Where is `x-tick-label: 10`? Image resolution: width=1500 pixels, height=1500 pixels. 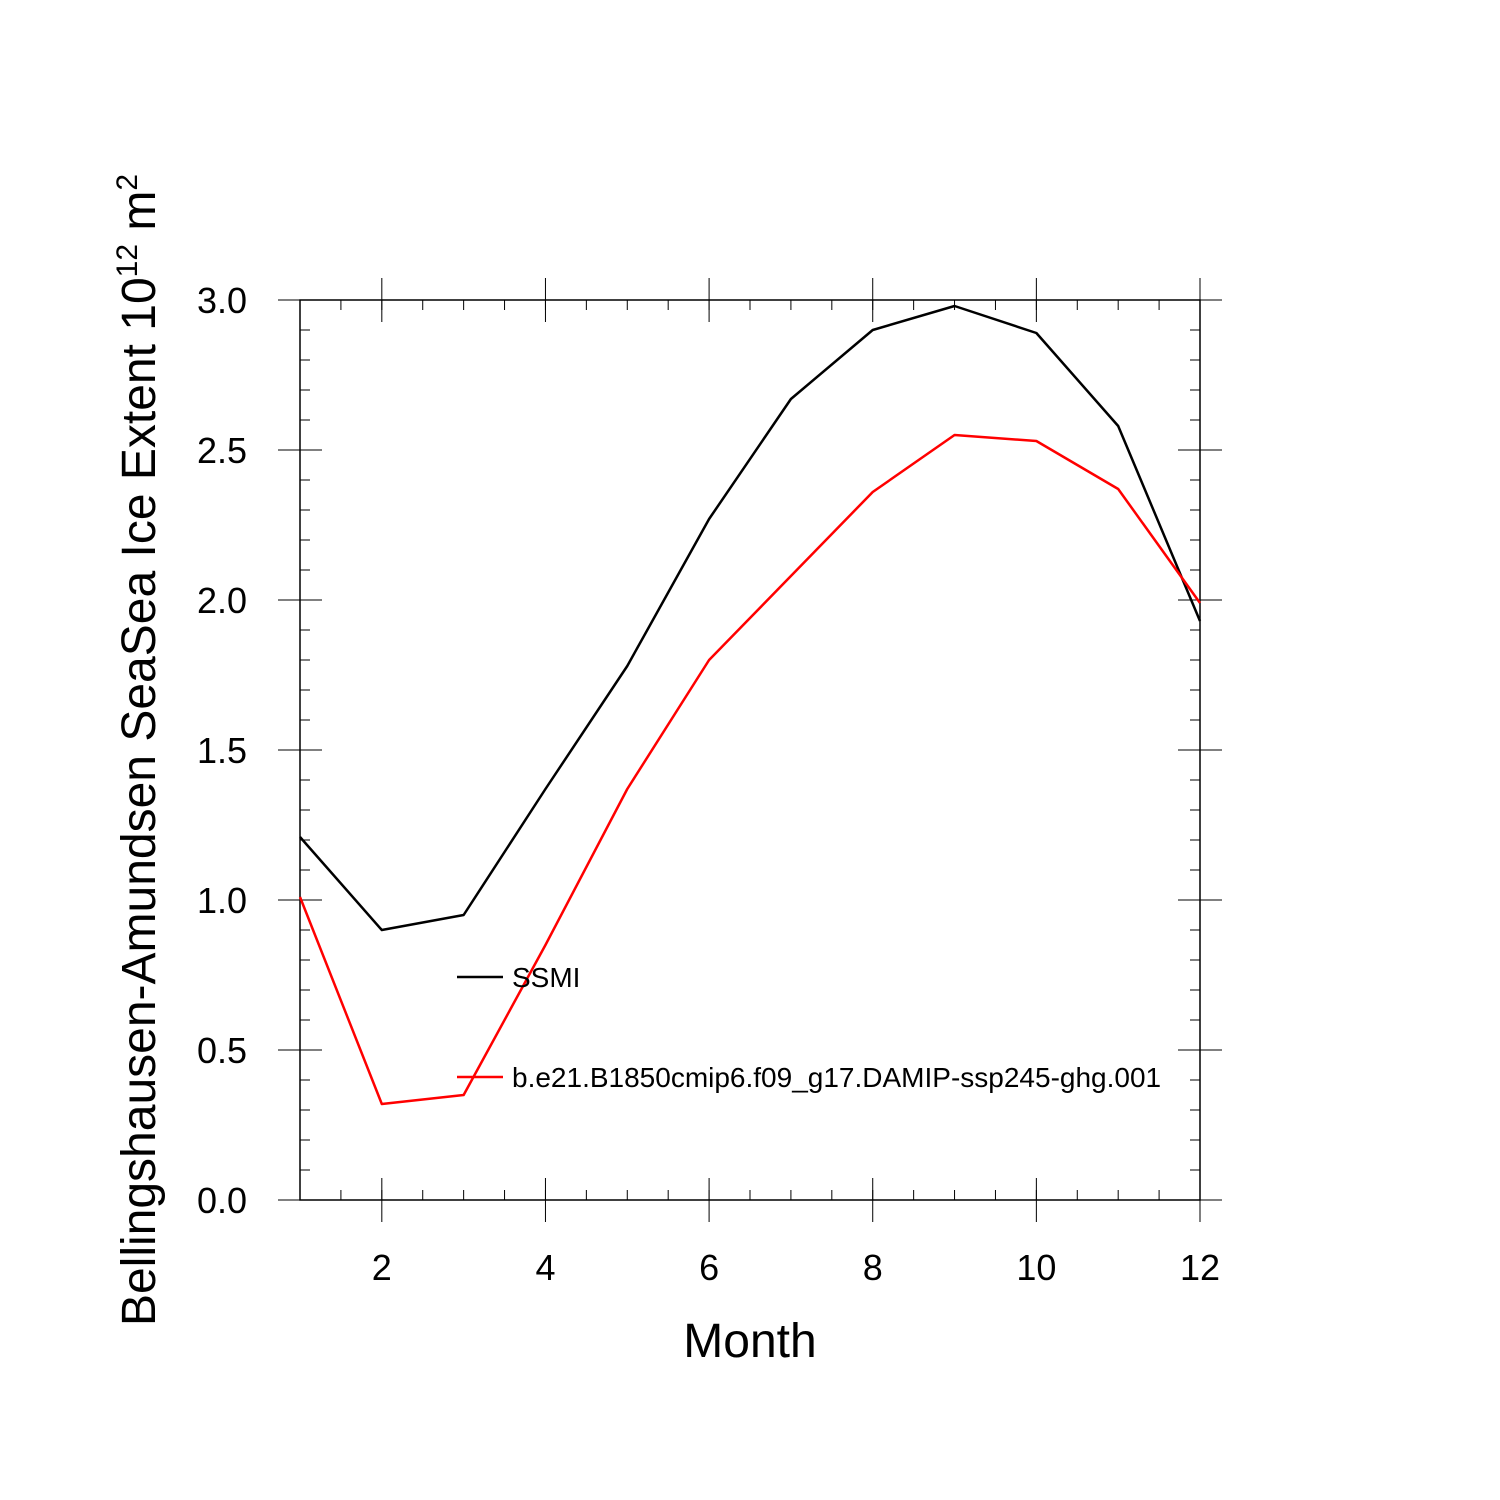
x-tick-label: 10 is located at coordinates (1036, 1267).